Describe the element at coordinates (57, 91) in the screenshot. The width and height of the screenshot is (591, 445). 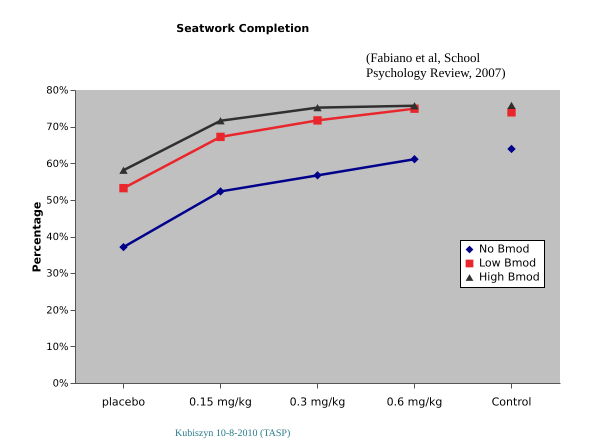
I see `y-tick-label: 80%` at that location.